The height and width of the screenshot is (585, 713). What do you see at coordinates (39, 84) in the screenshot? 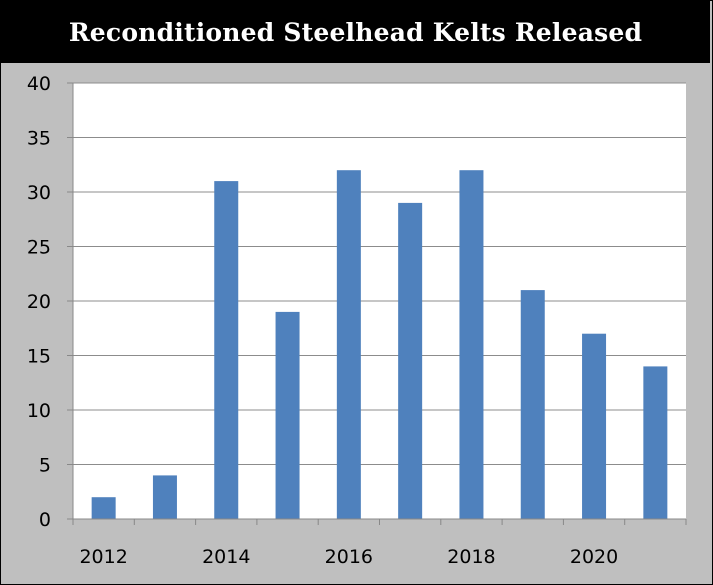
I see `y-tick-label-40: 40` at bounding box center [39, 84].